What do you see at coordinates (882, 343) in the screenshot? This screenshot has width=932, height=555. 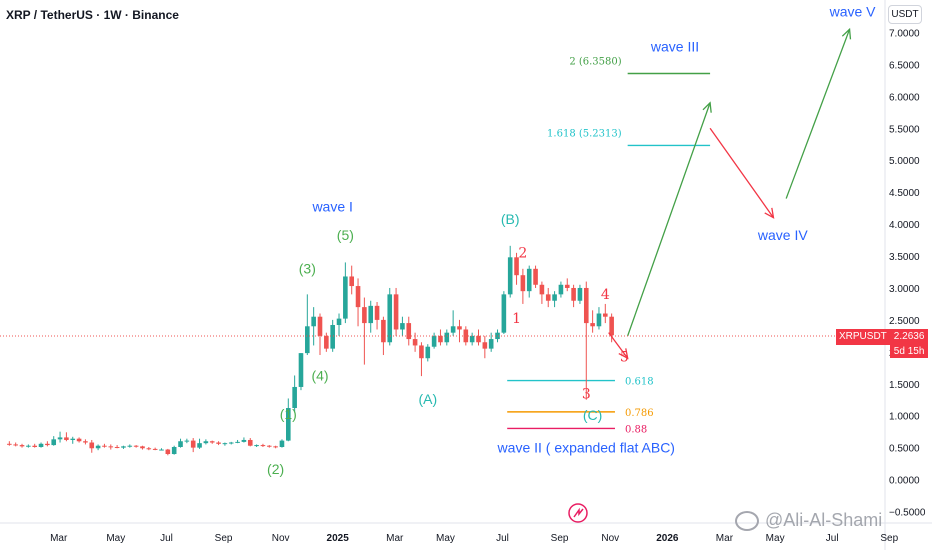 I see `price-tag: XRPUSDT 2.2636 5d 15h` at bounding box center [882, 343].